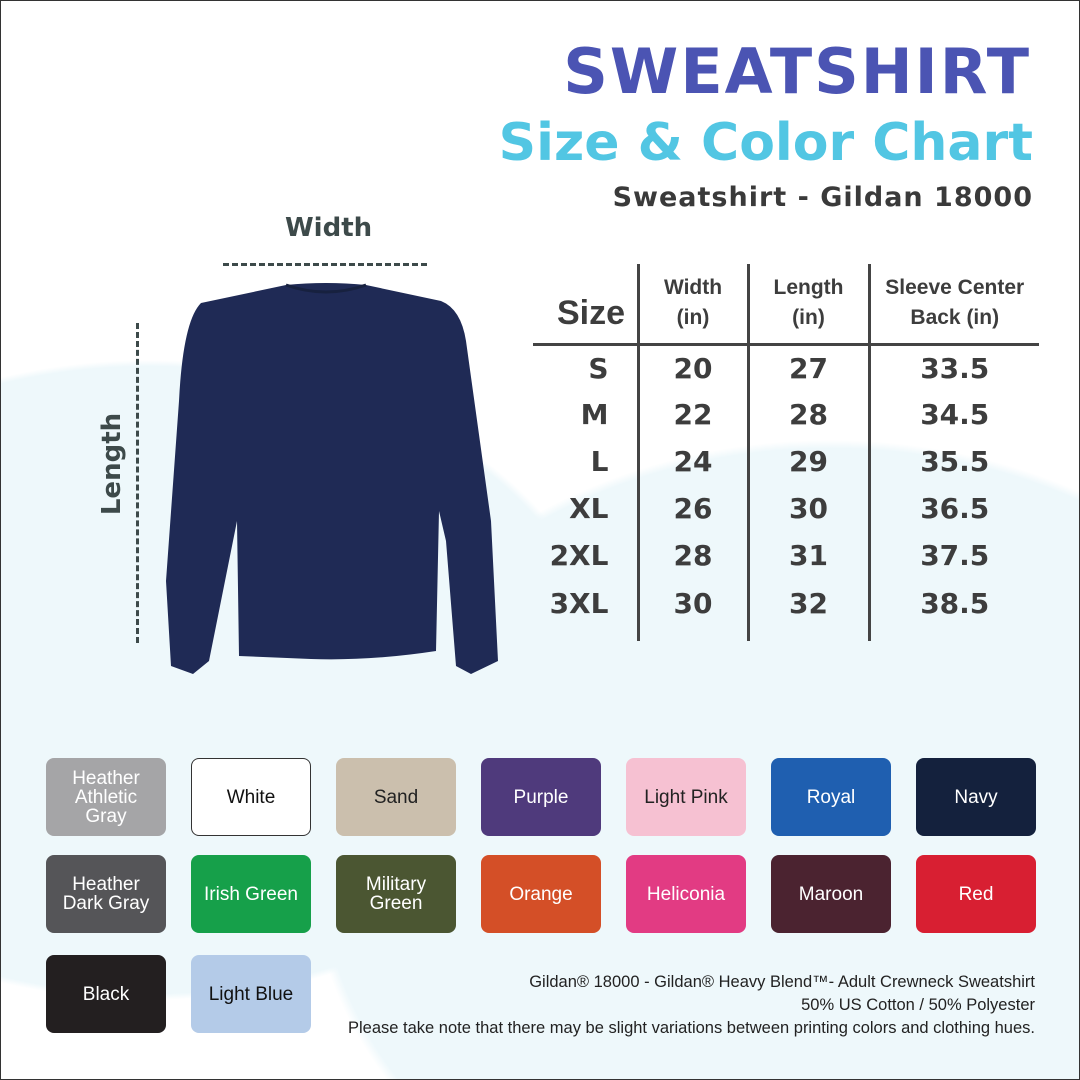  Describe the element at coordinates (692, 367) in the screenshot. I see `width-cell: 20` at that location.